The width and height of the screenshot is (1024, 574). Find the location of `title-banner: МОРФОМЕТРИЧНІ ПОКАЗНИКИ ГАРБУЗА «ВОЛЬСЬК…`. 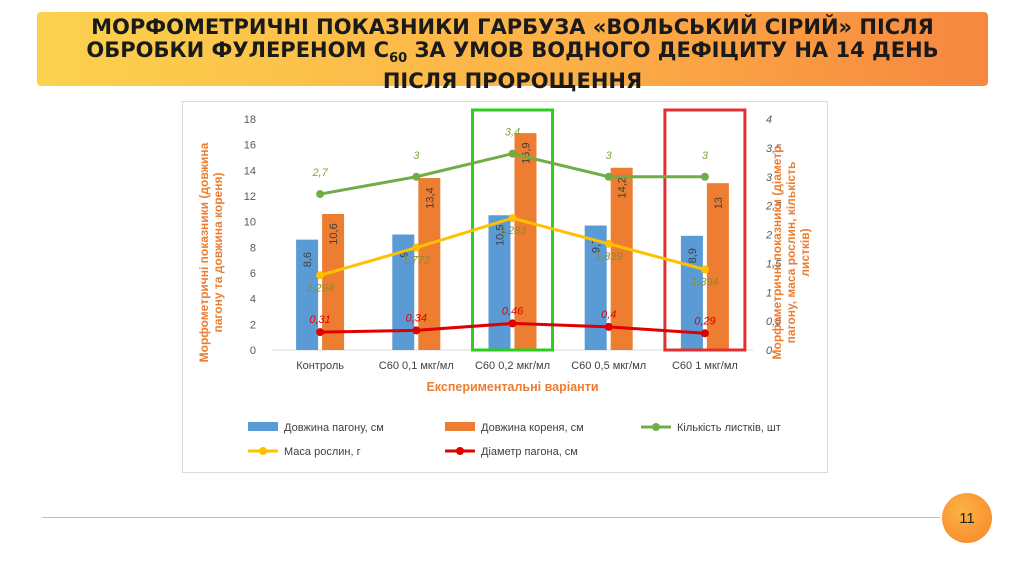

title-banner: МОРФОМЕТРИЧНІ ПОКАЗНИКИ ГАРБУЗА «ВОЛЬСЬК… is located at coordinates (512, 52).